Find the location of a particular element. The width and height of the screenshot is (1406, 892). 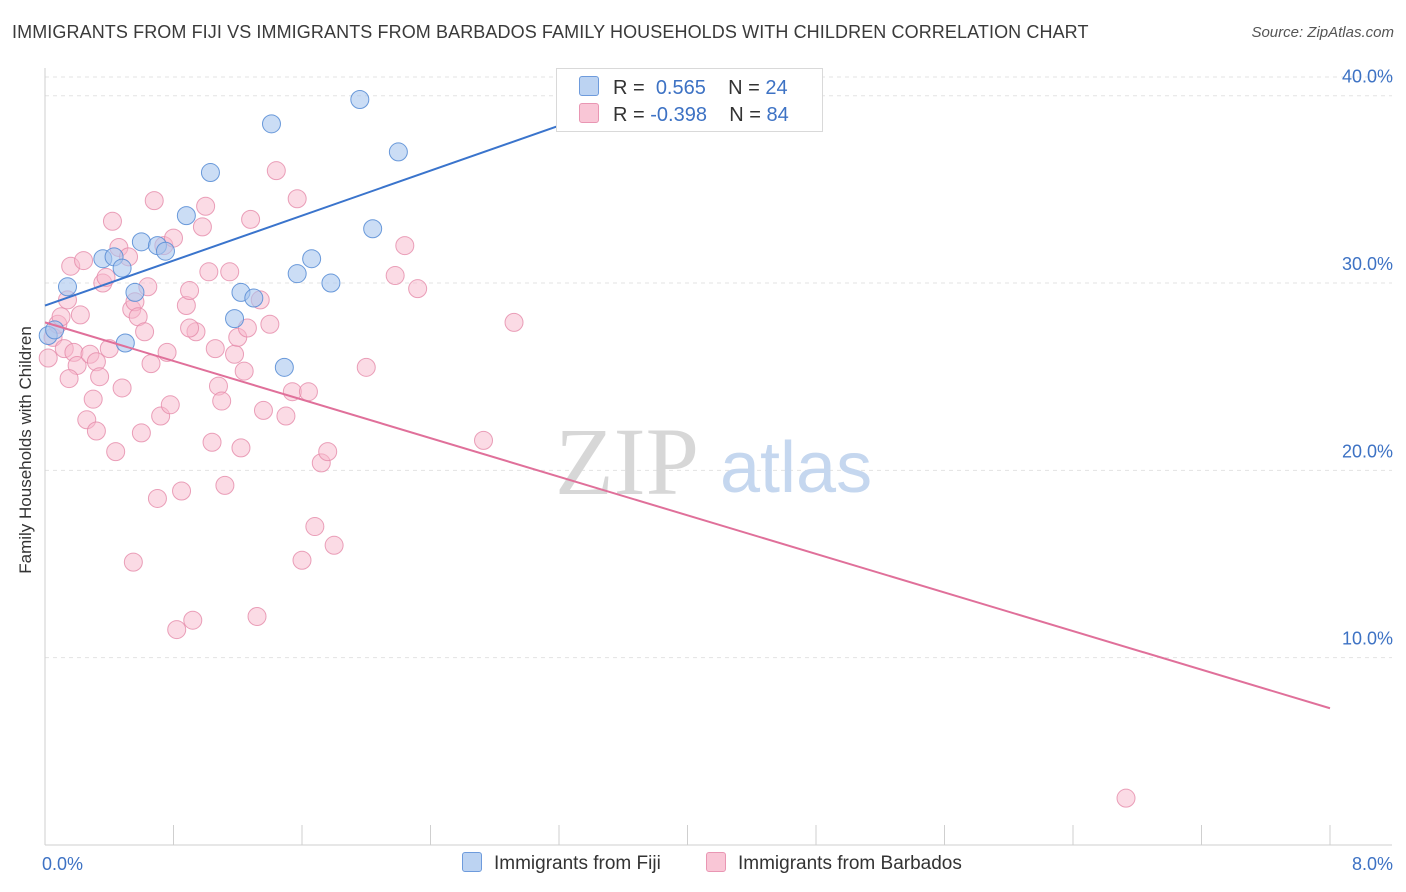

y-tick-label: 20.0% is located at coordinates (1367, 451).